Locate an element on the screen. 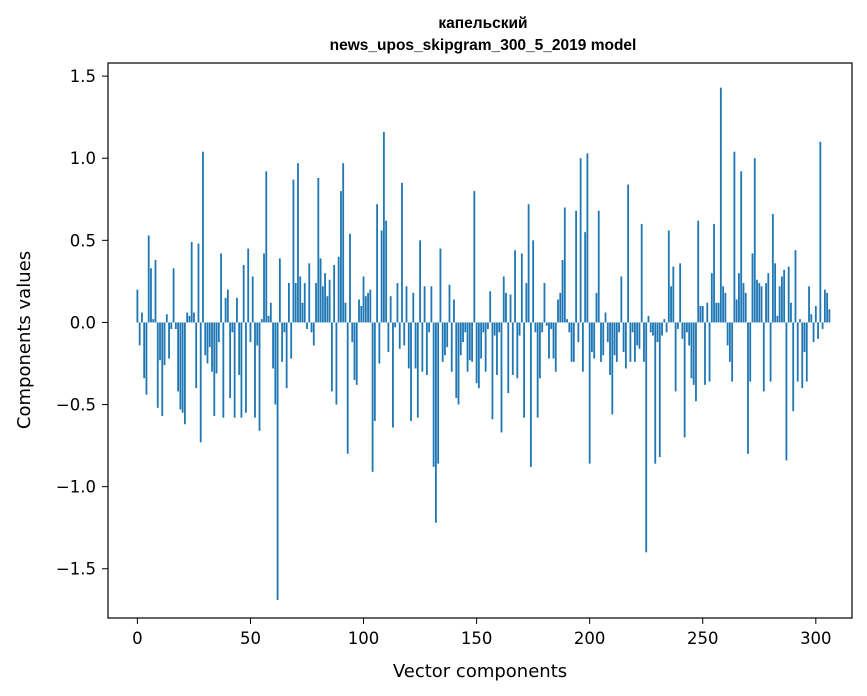 The width and height of the screenshot is (867, 696). y-tick-label: −0.5 is located at coordinates (76, 405).